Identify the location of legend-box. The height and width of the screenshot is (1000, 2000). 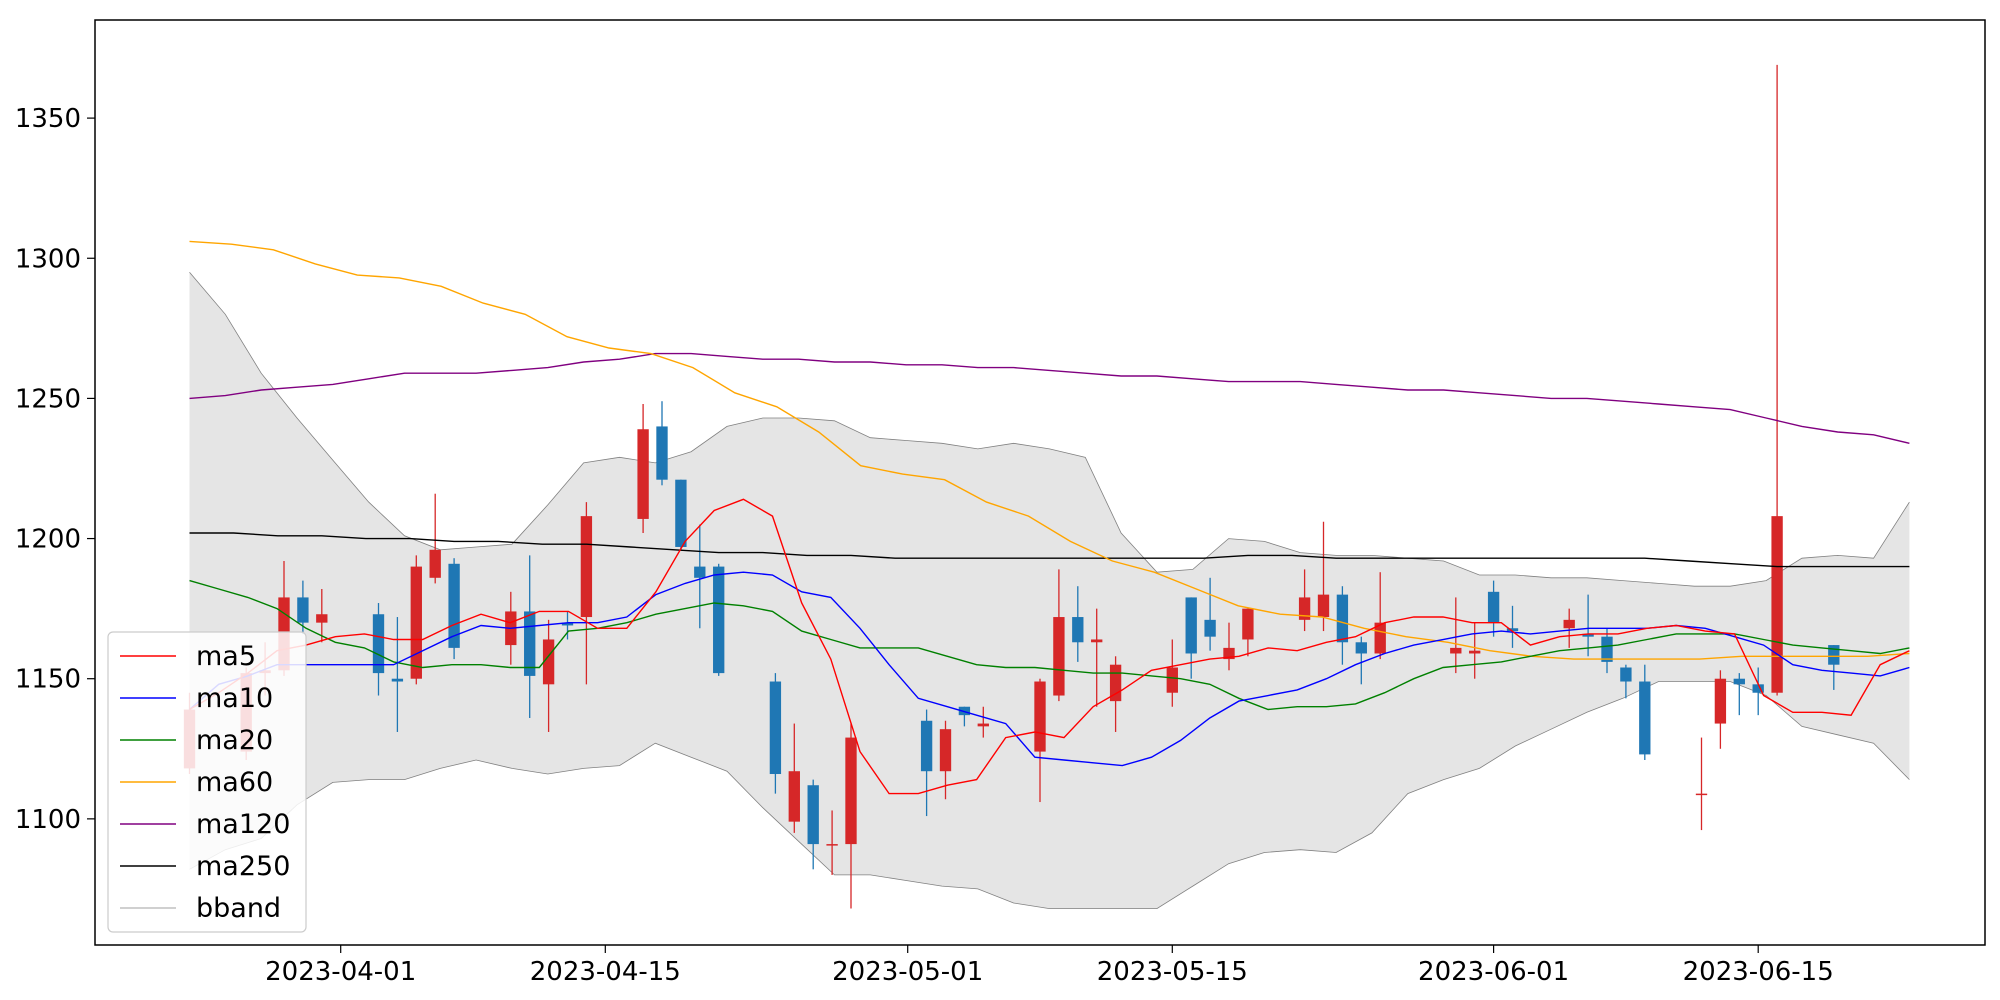
(207, 782).